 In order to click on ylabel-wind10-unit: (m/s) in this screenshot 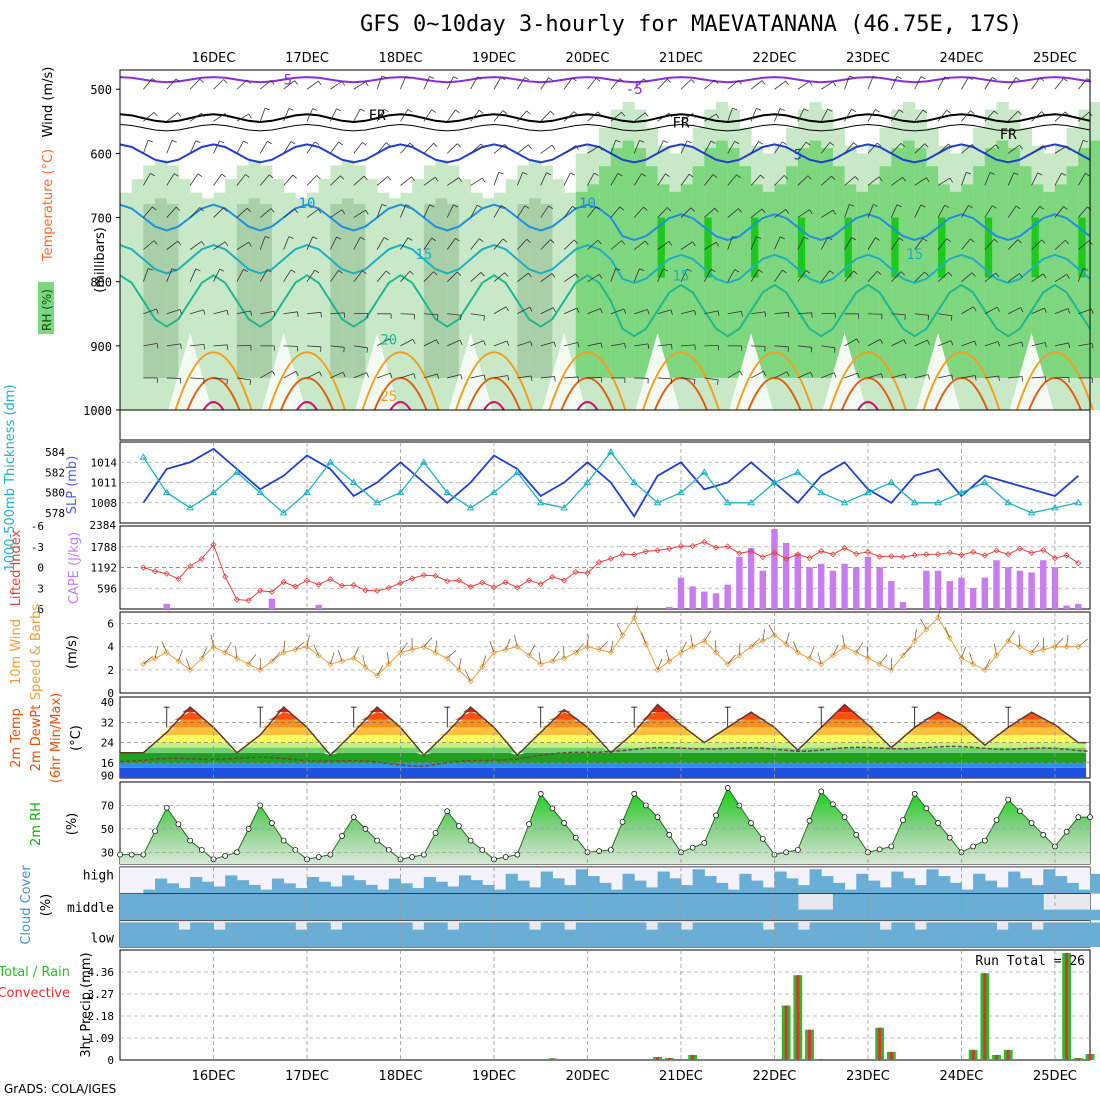, I will do `click(72, 652)`.